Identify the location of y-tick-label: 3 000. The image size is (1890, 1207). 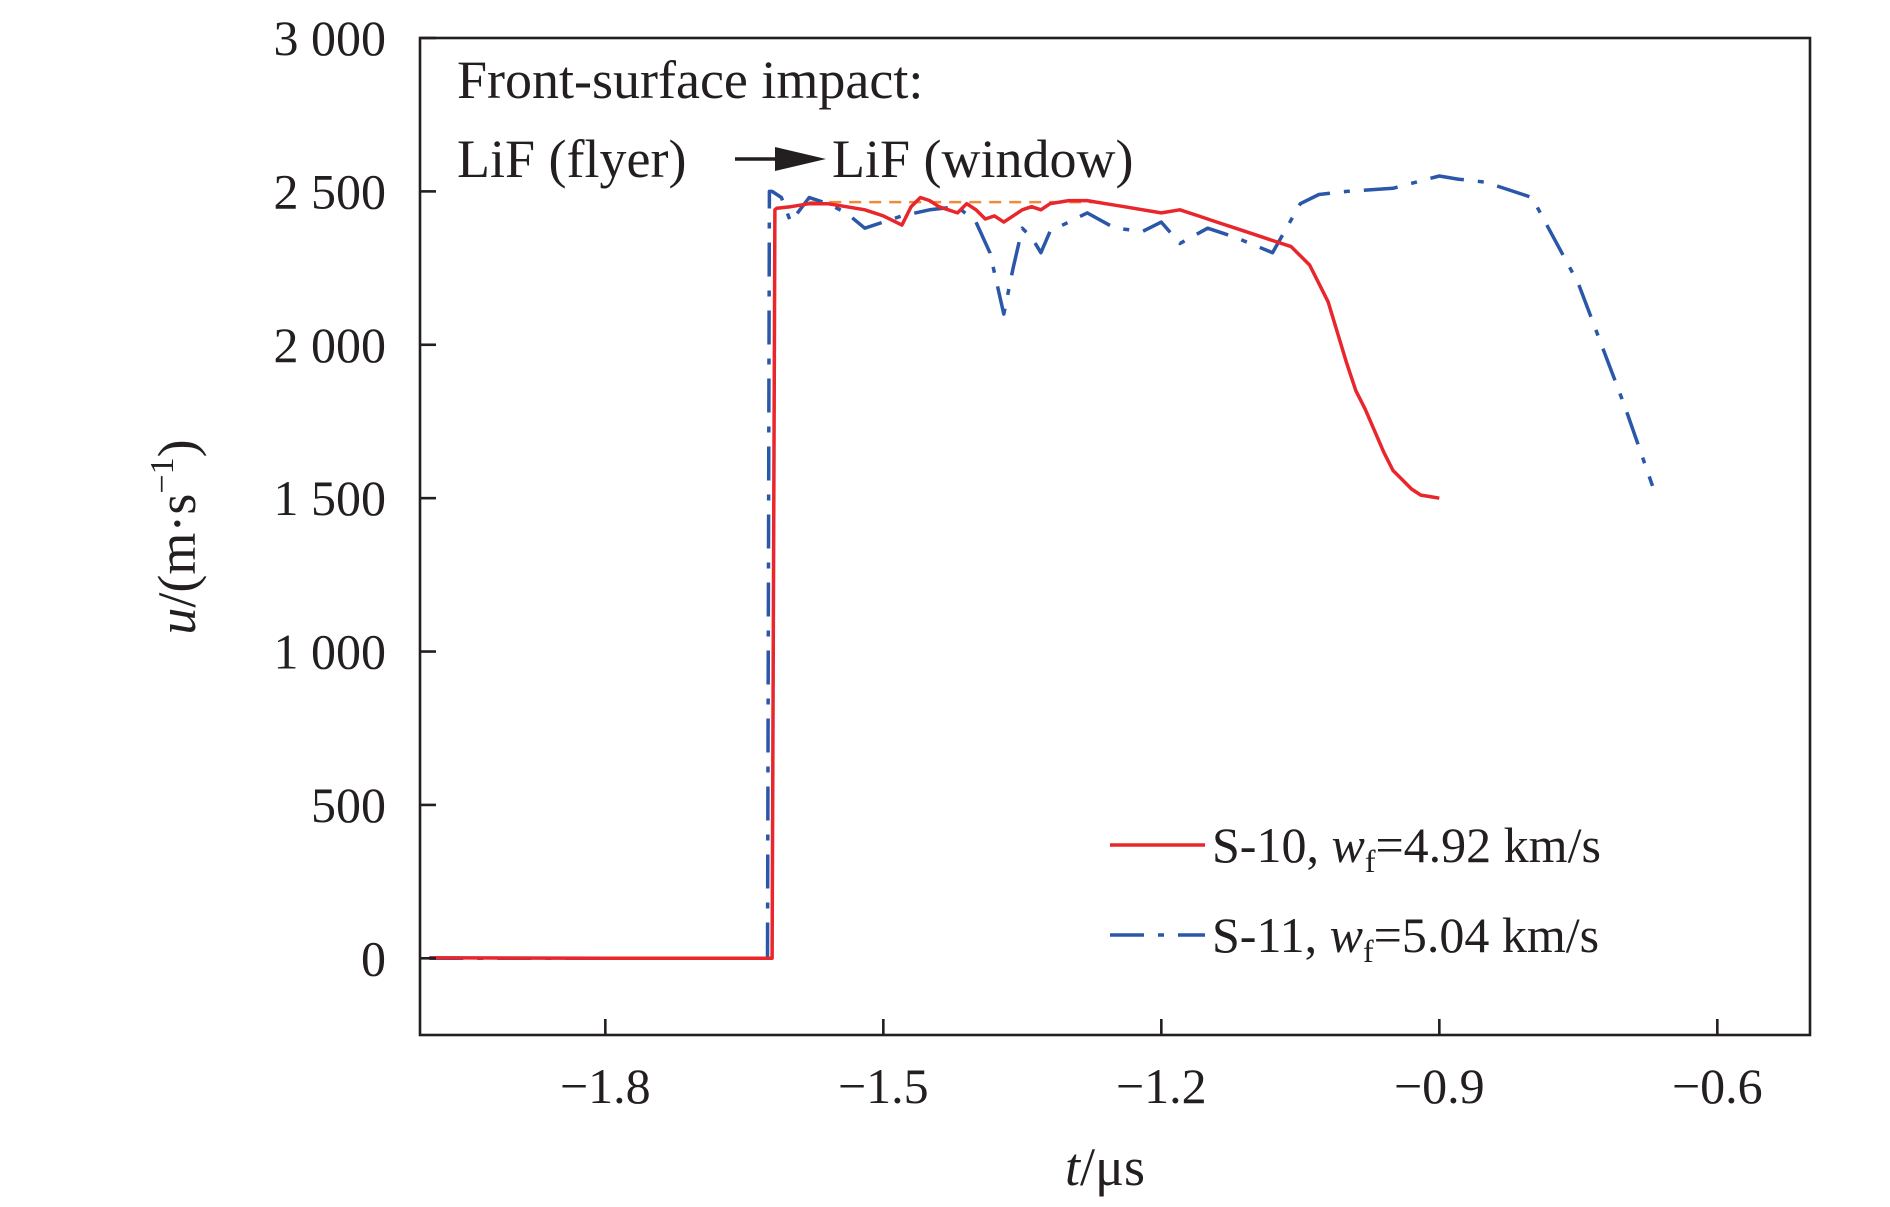
(330, 38).